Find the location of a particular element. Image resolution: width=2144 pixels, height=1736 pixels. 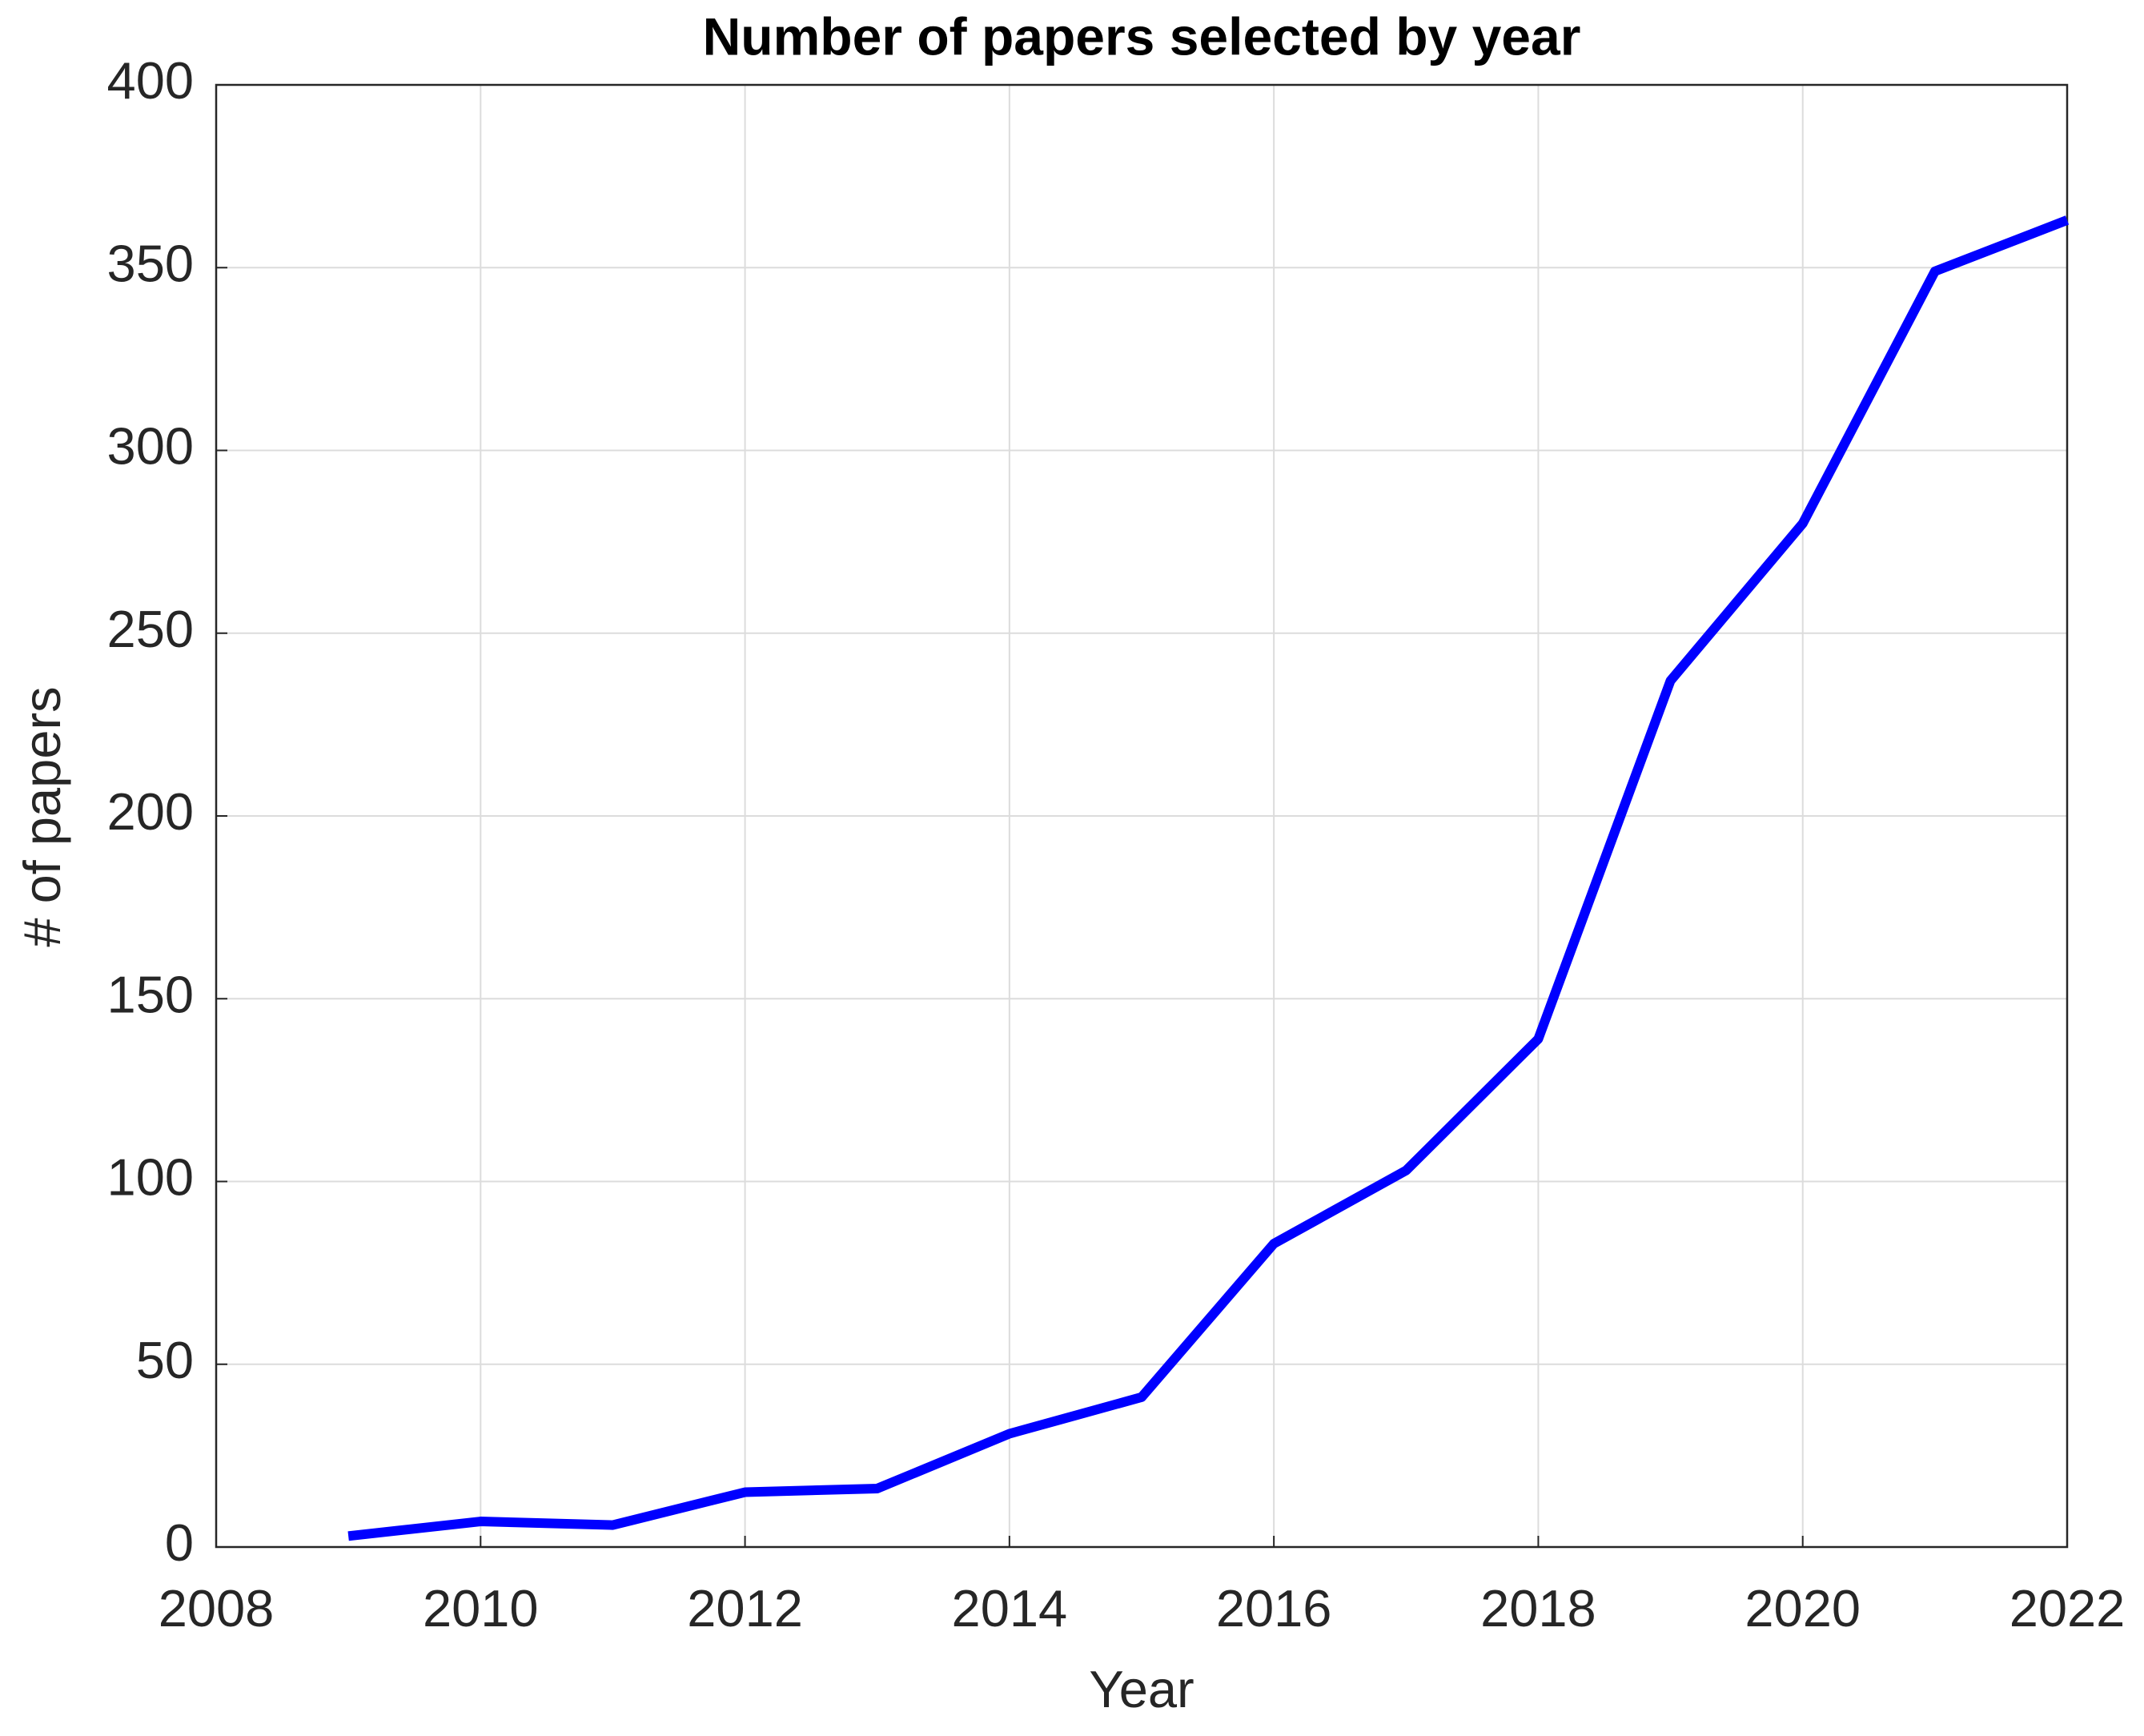

y-tick-label: 100 is located at coordinates (150, 1178).